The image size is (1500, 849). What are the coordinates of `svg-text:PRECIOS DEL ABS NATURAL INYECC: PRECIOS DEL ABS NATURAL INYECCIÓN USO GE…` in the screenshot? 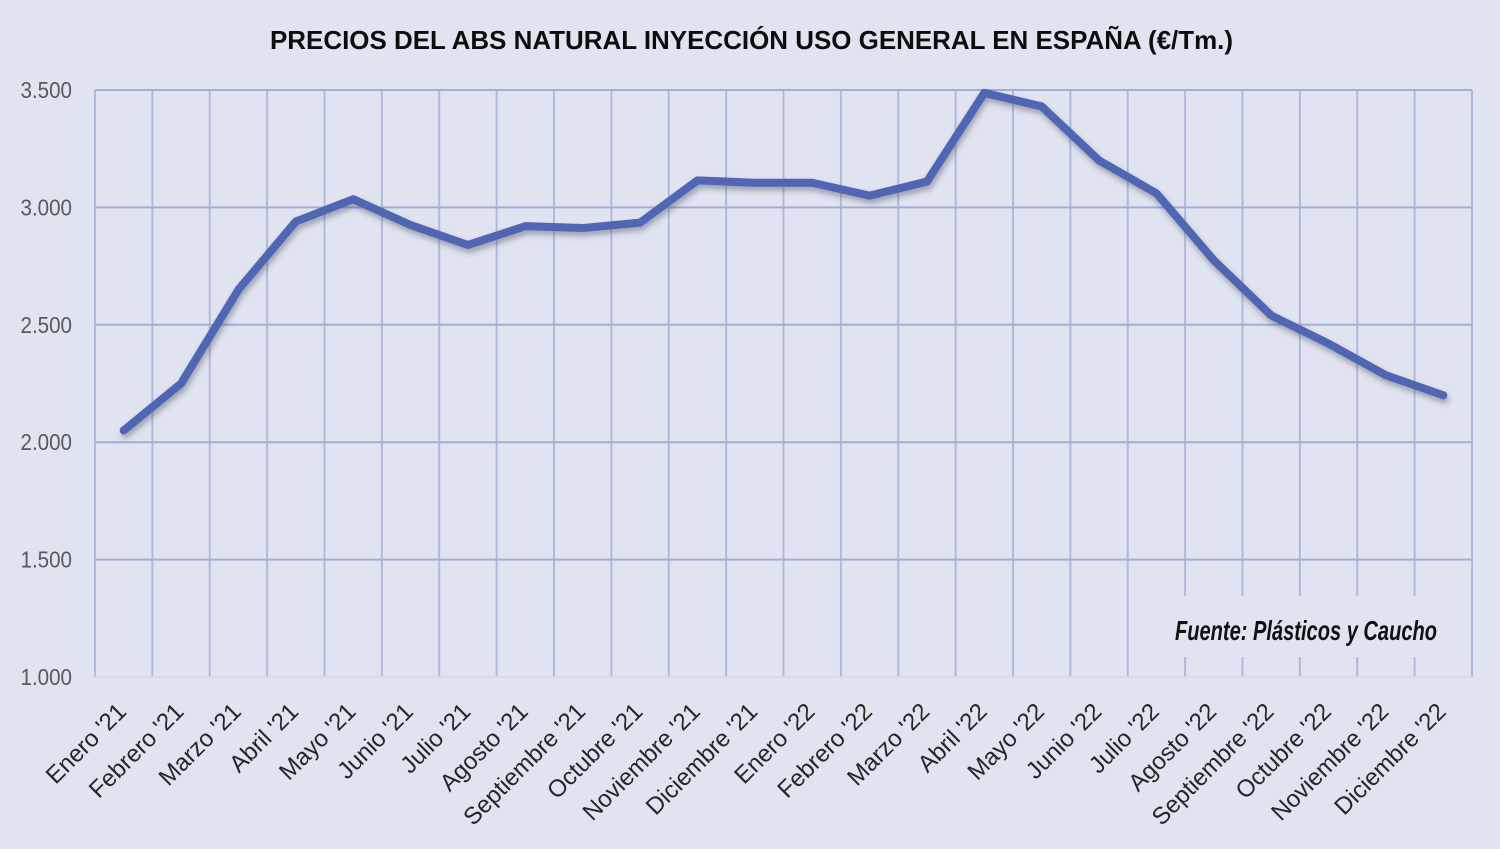 It's located at (751, 40).